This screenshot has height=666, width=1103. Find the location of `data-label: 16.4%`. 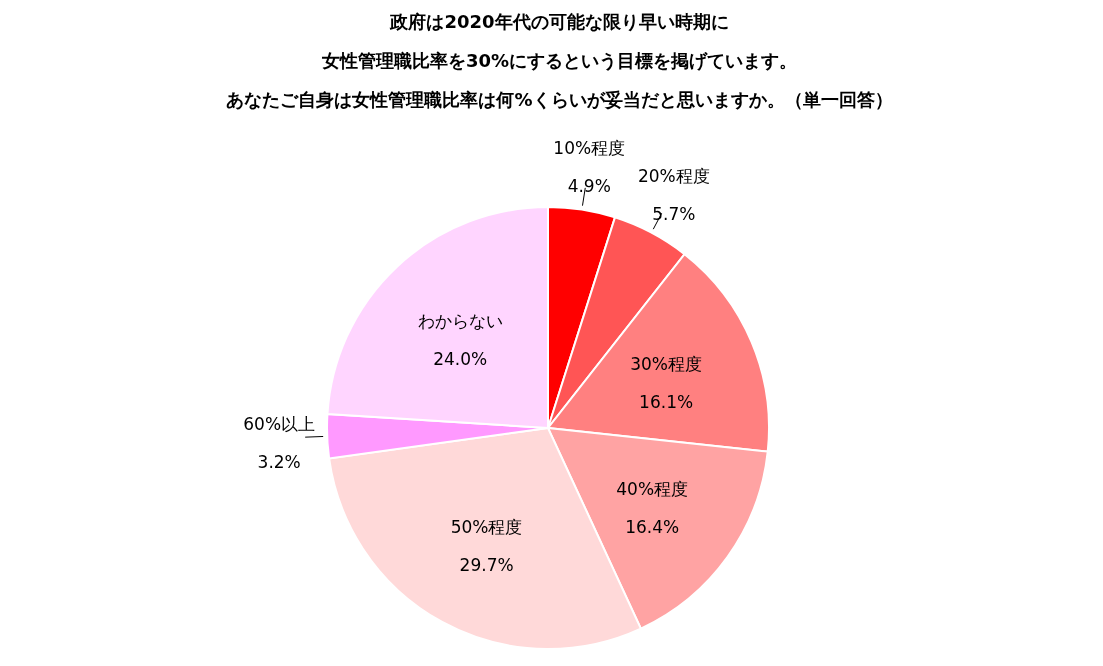

data-label: 16.4% is located at coordinates (652, 526).